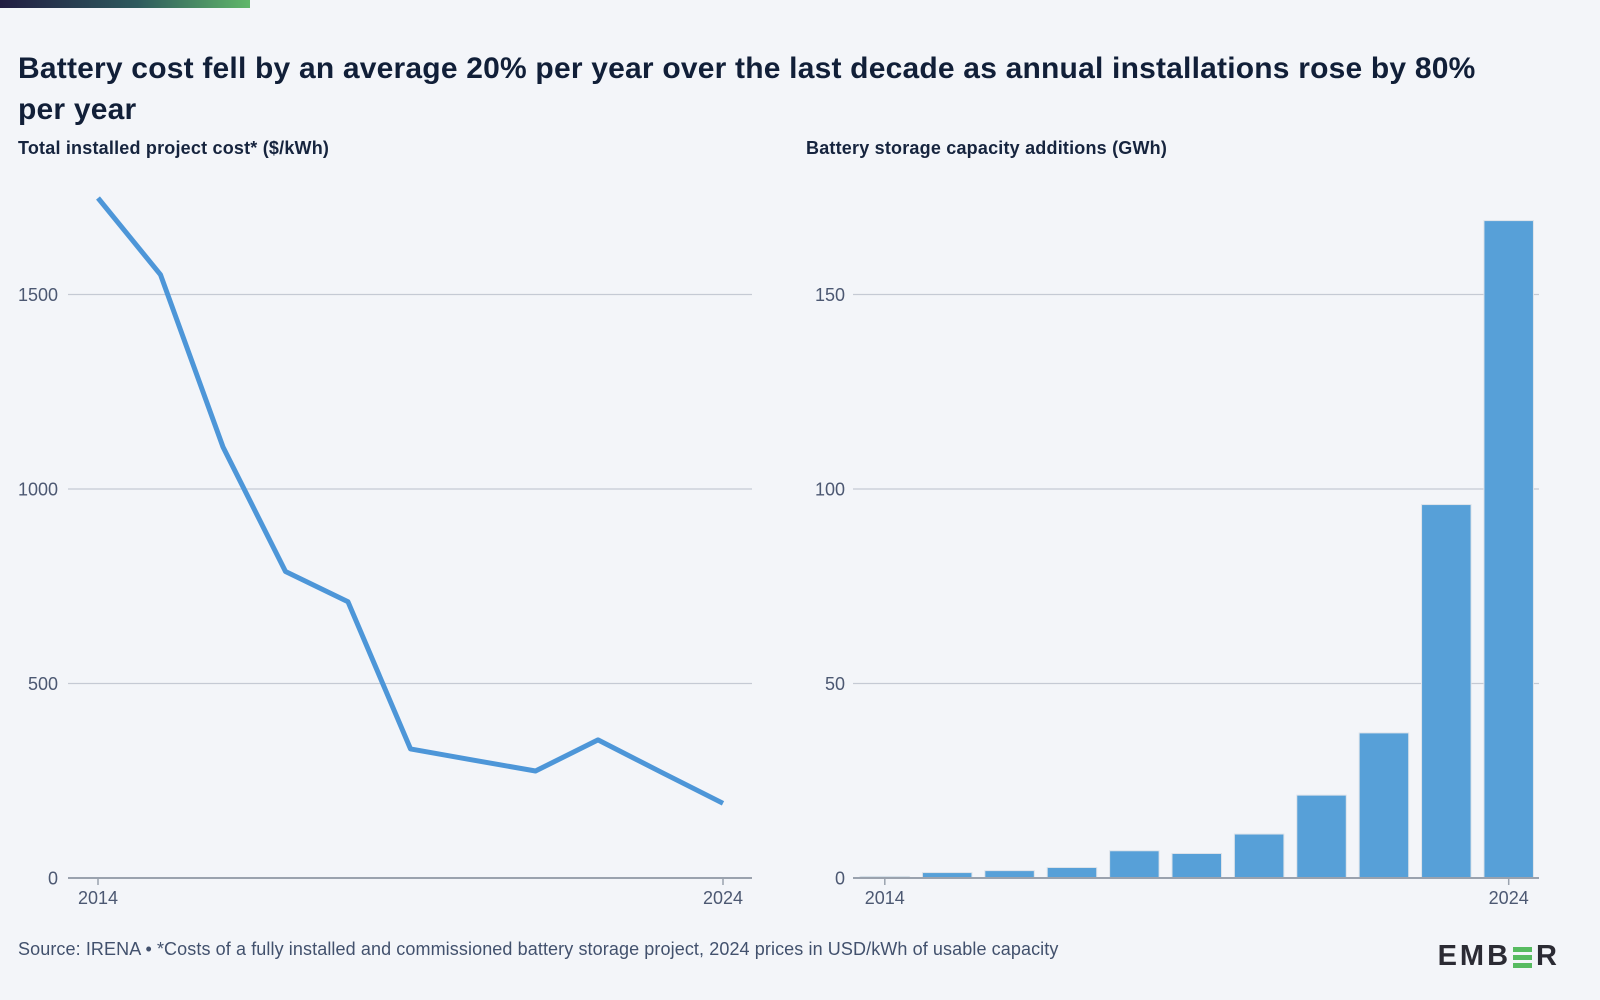  I want to click on svg-text: 500, so click(43, 684).